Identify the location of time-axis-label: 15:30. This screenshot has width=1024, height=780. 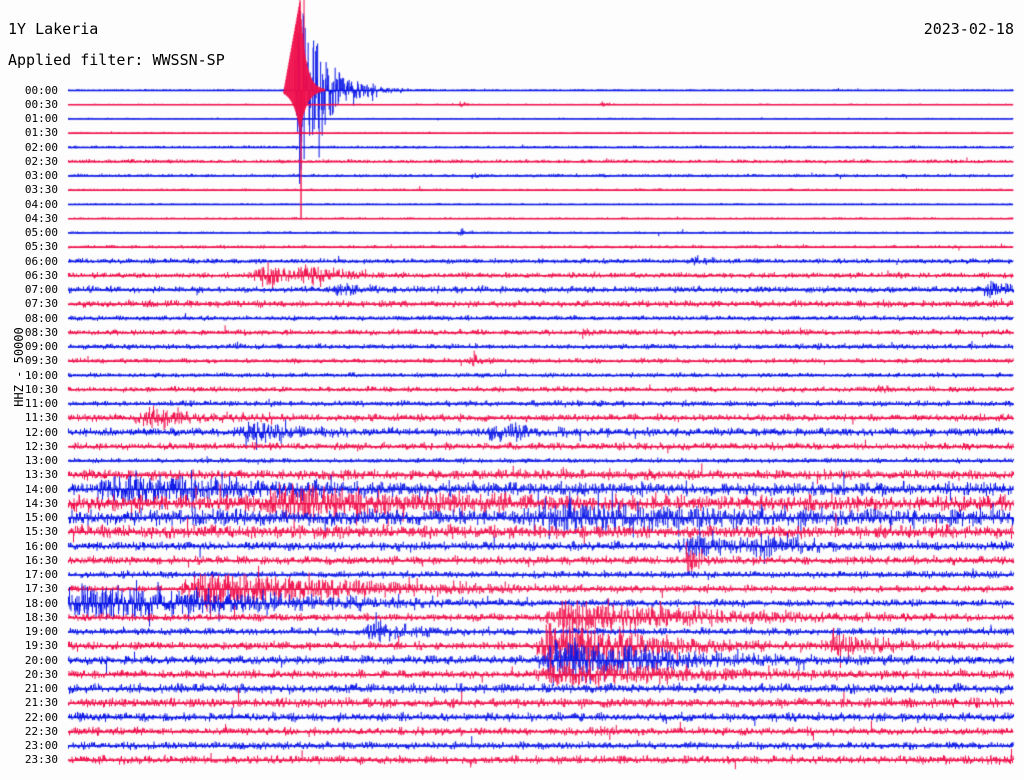
(41, 532).